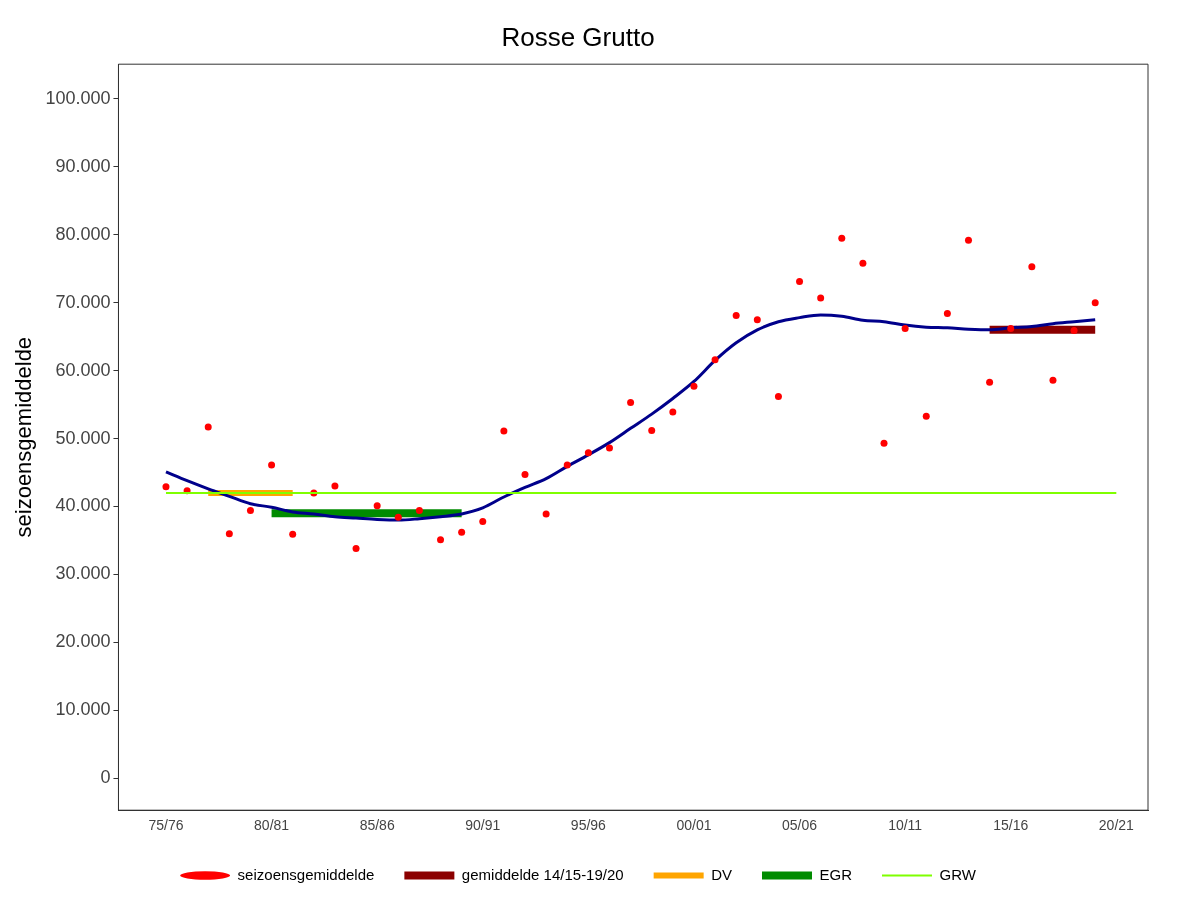 The image size is (1179, 906). Describe the element at coordinates (83, 437) in the screenshot. I see `y-tick-label: 50.000` at that location.